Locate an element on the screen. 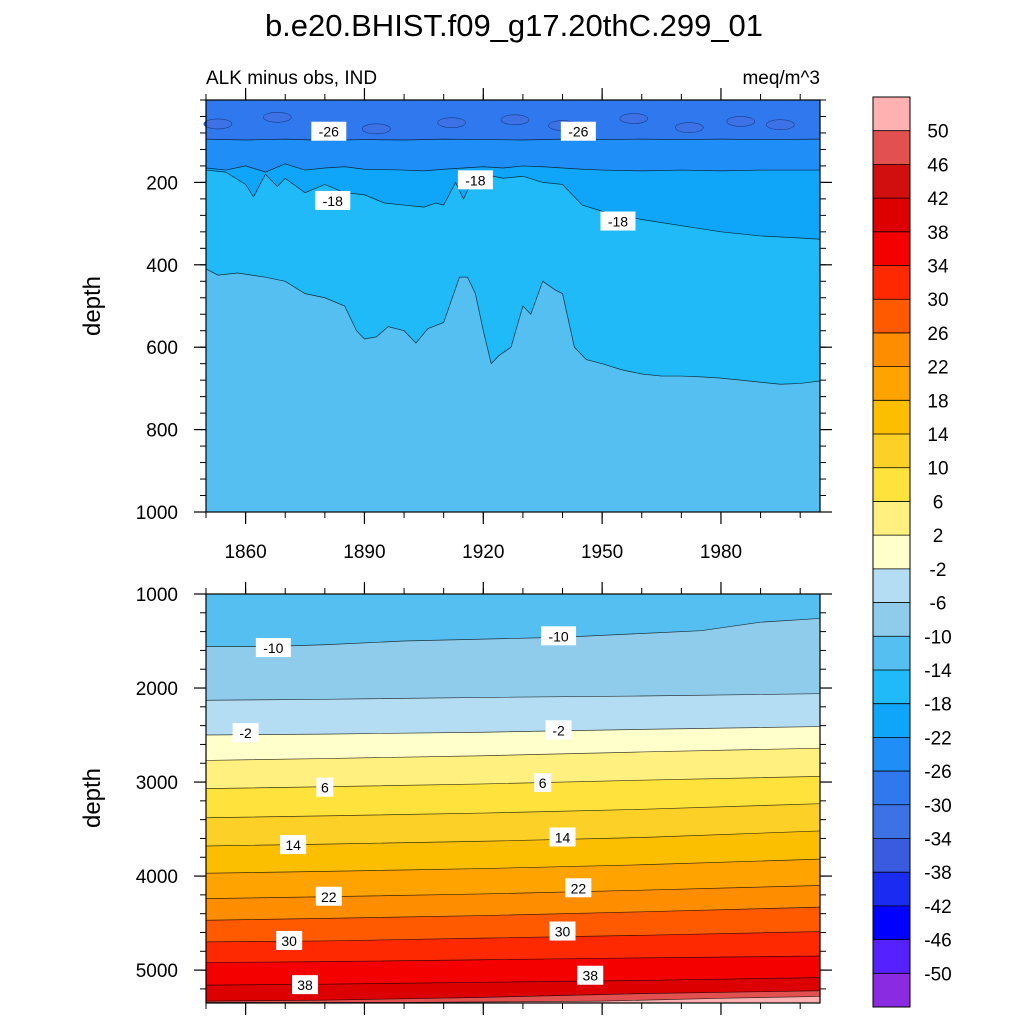 This screenshot has height=1024, width=1024. colorbar-tick-label-4: 34 is located at coordinates (938, 267).